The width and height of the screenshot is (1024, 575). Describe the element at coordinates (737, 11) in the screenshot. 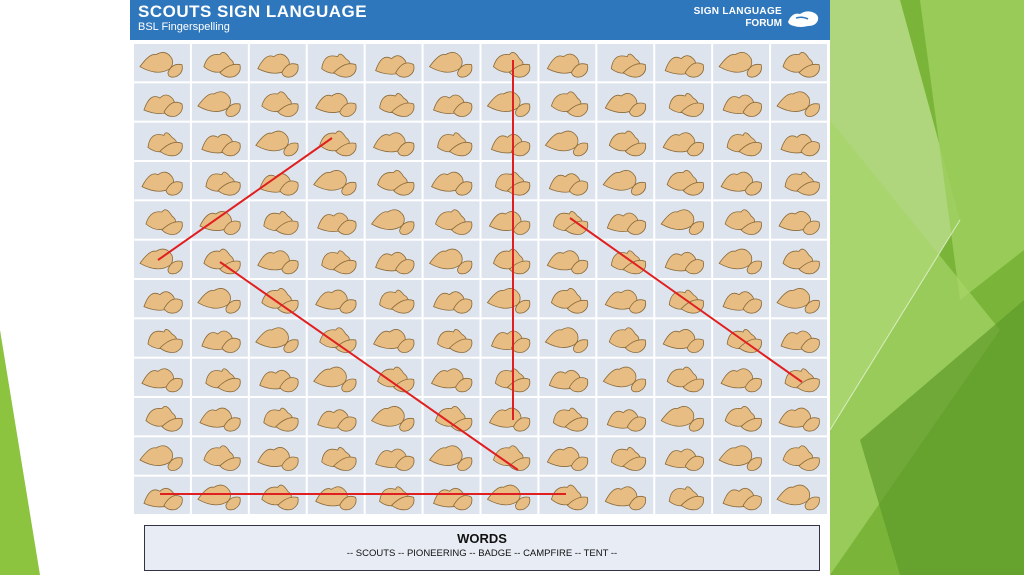

I see `logo-line1: SIGN LANGUAGE` at that location.